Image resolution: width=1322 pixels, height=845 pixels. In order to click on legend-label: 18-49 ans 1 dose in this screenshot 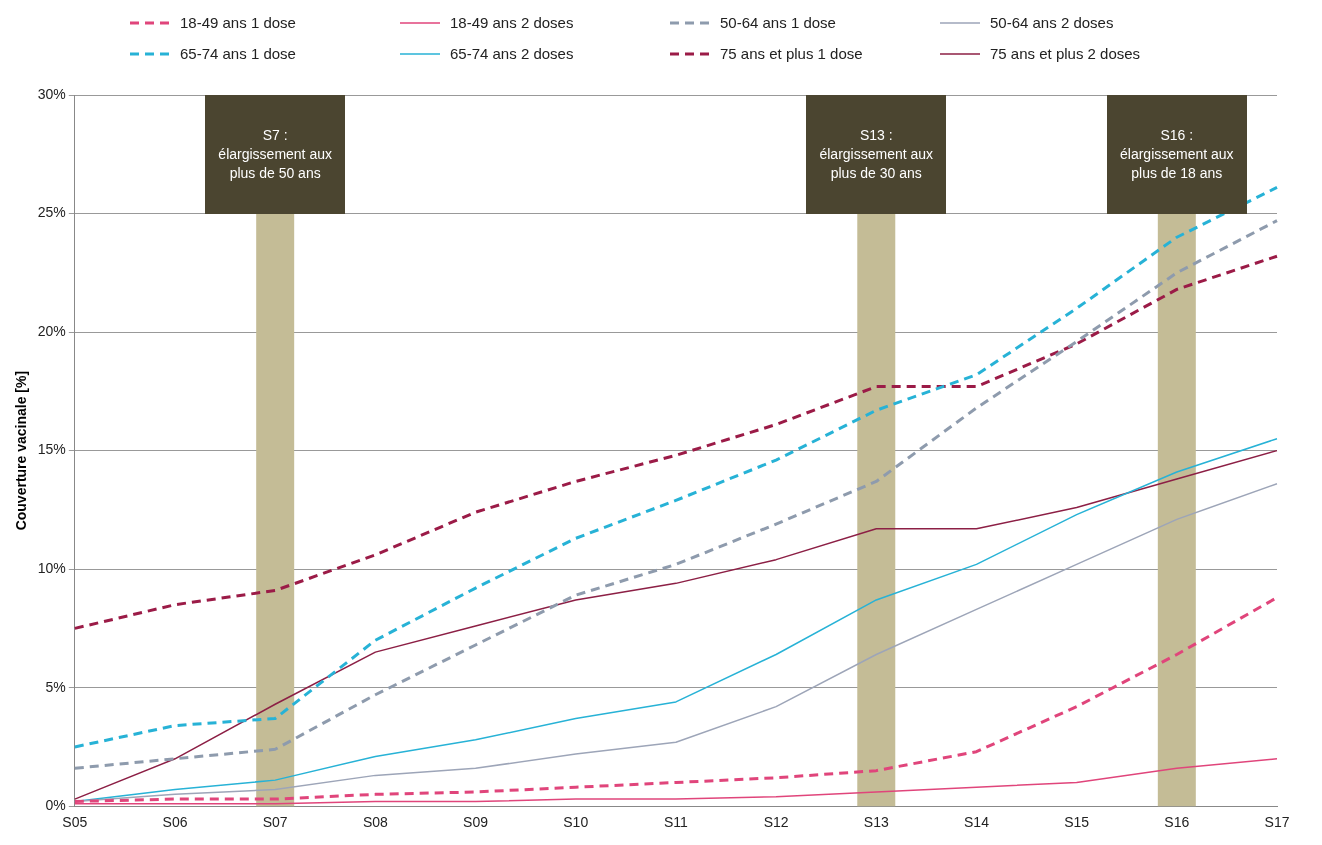, I will do `click(238, 22)`.